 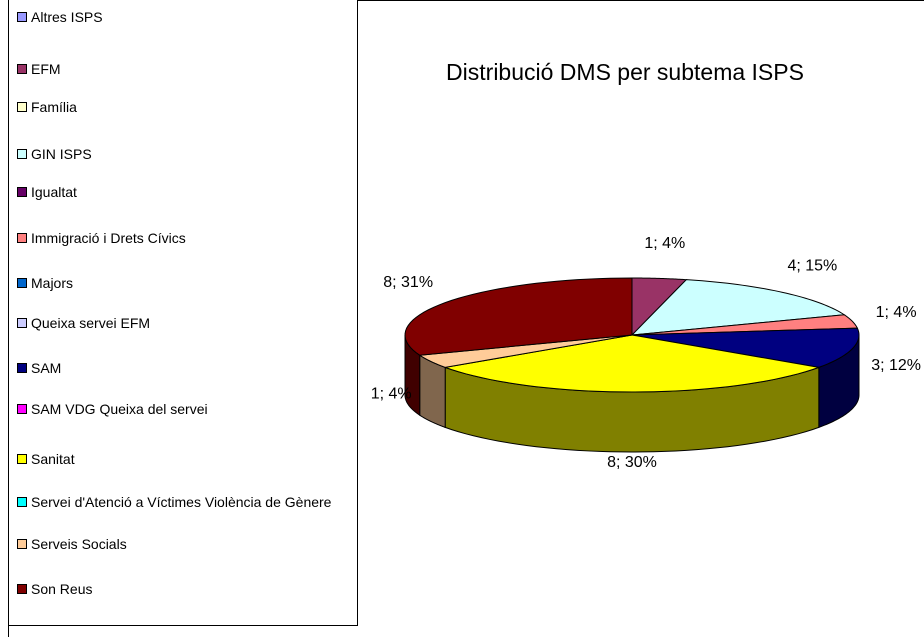 I want to click on legend-item: Sanitat, so click(x=177, y=459).